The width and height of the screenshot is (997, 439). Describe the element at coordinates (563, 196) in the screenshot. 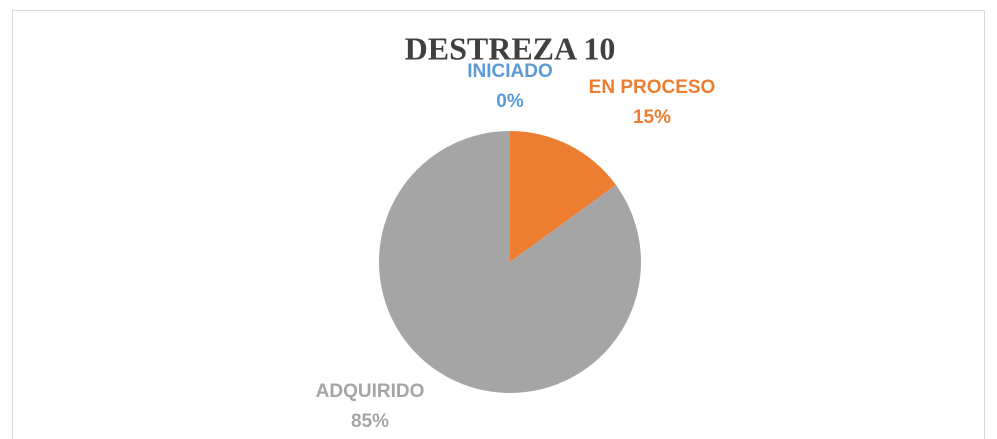

I see `pie-slice` at that location.